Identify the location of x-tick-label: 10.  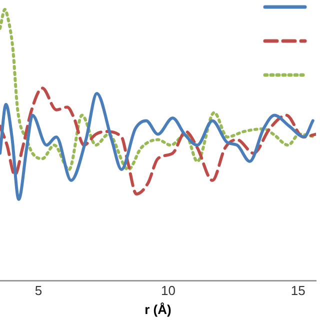
(168, 290).